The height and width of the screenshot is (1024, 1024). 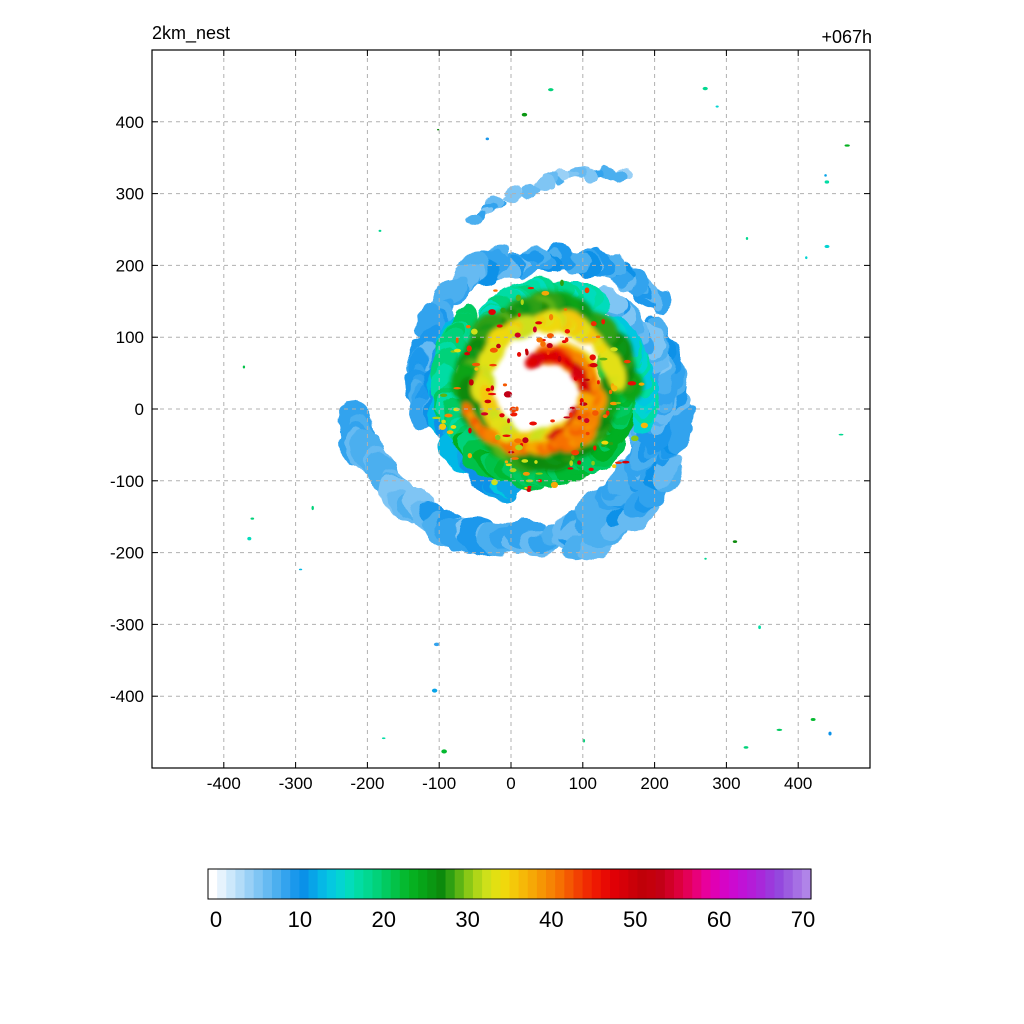 What do you see at coordinates (803, 919) in the screenshot?
I see `colorbar-tick-label: 70` at bounding box center [803, 919].